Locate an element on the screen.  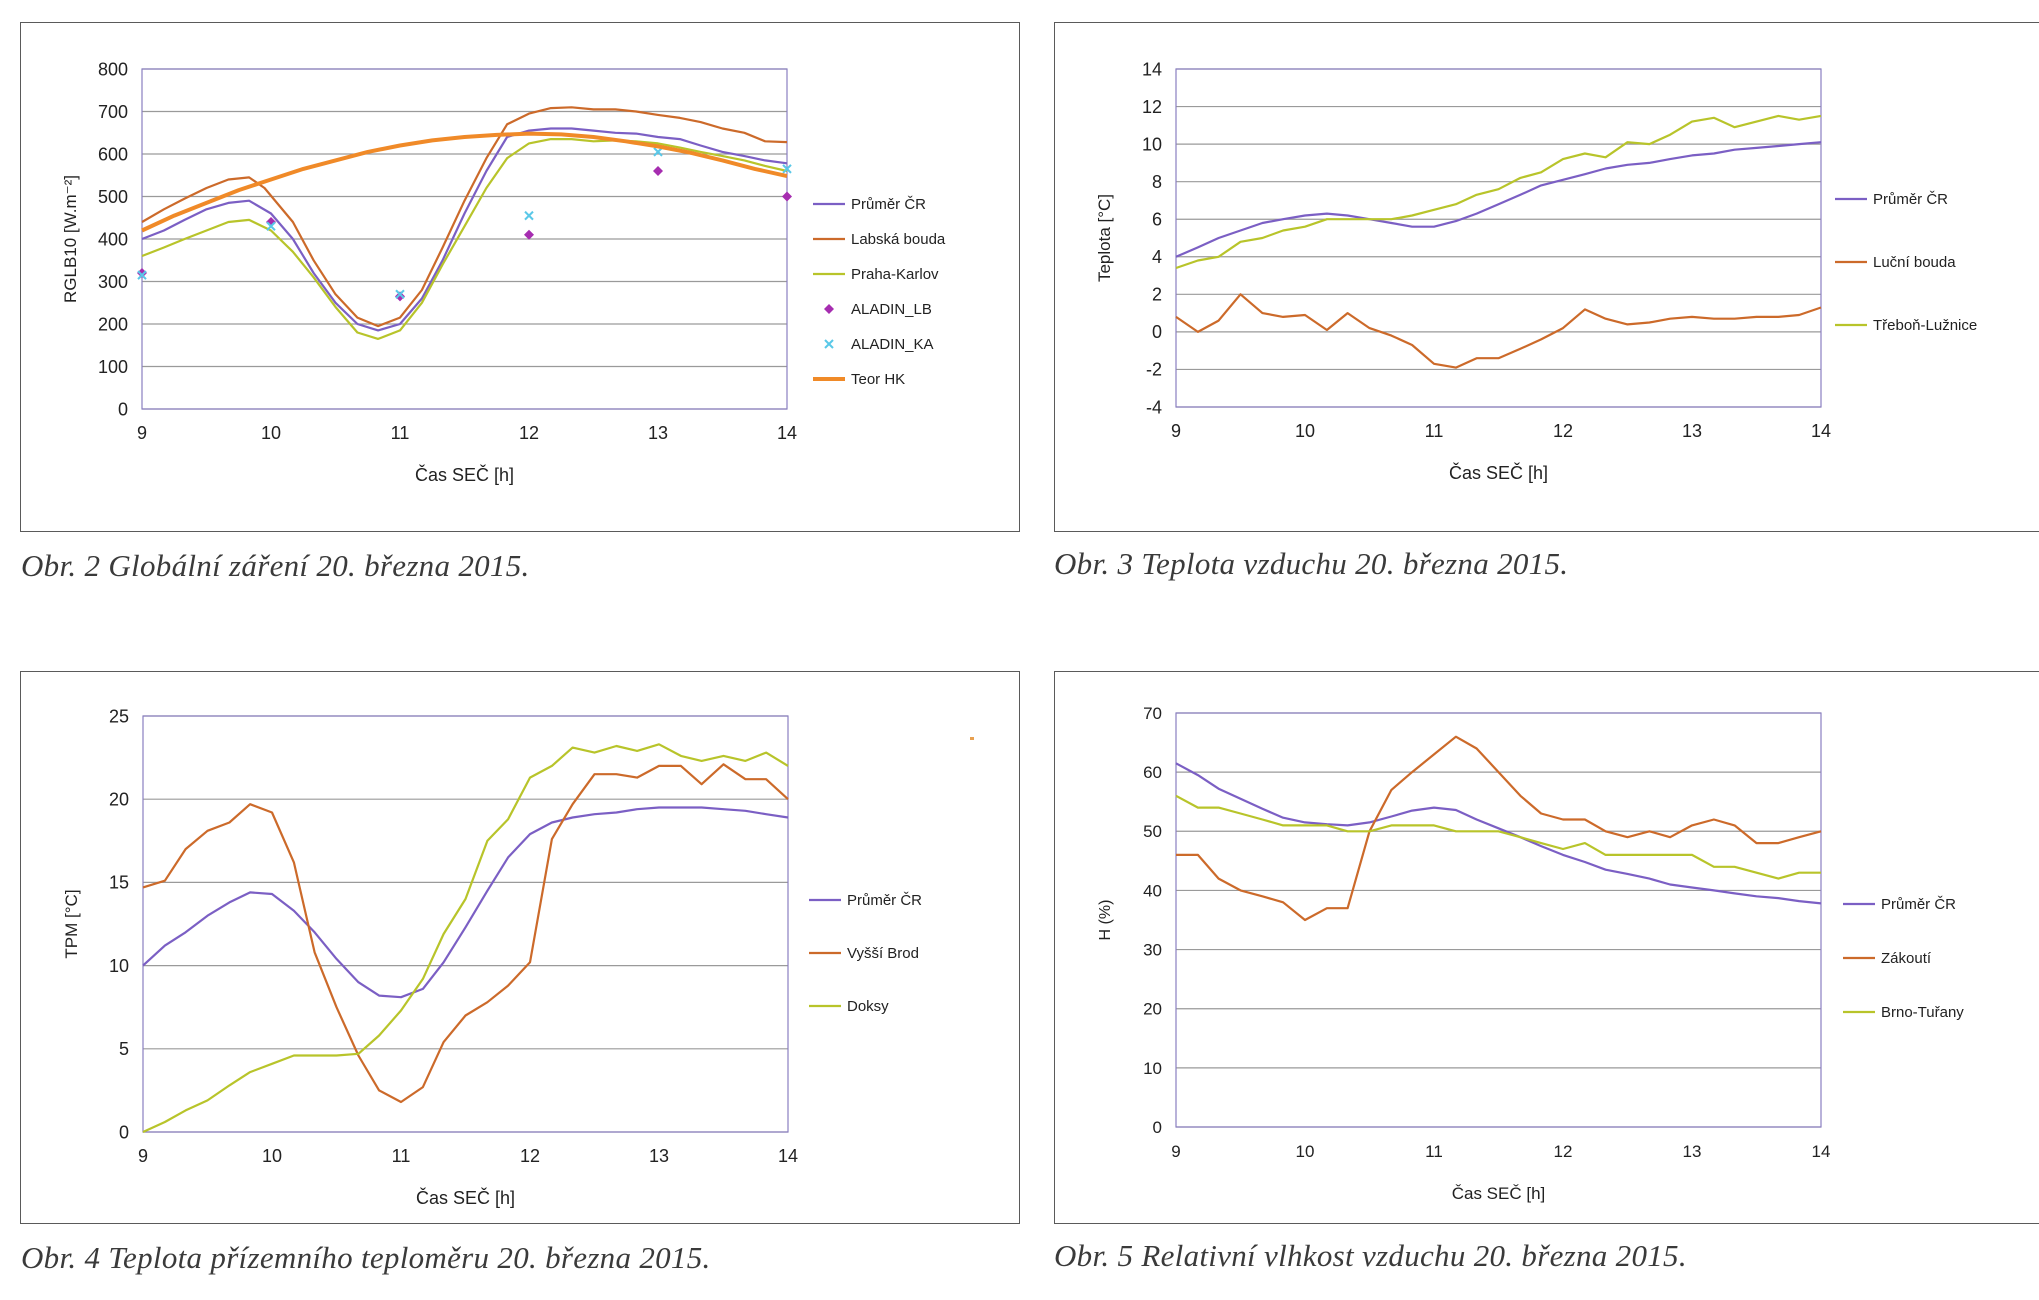
legend-entry: Vyšší Brod is located at coordinates (864, 953).